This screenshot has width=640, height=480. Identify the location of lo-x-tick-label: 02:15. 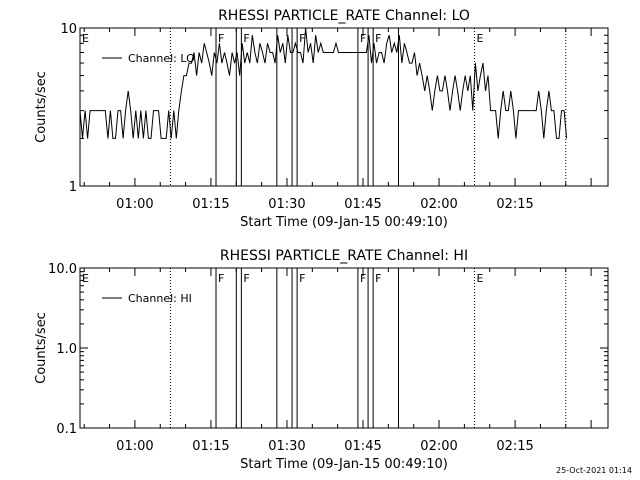
(514, 204).